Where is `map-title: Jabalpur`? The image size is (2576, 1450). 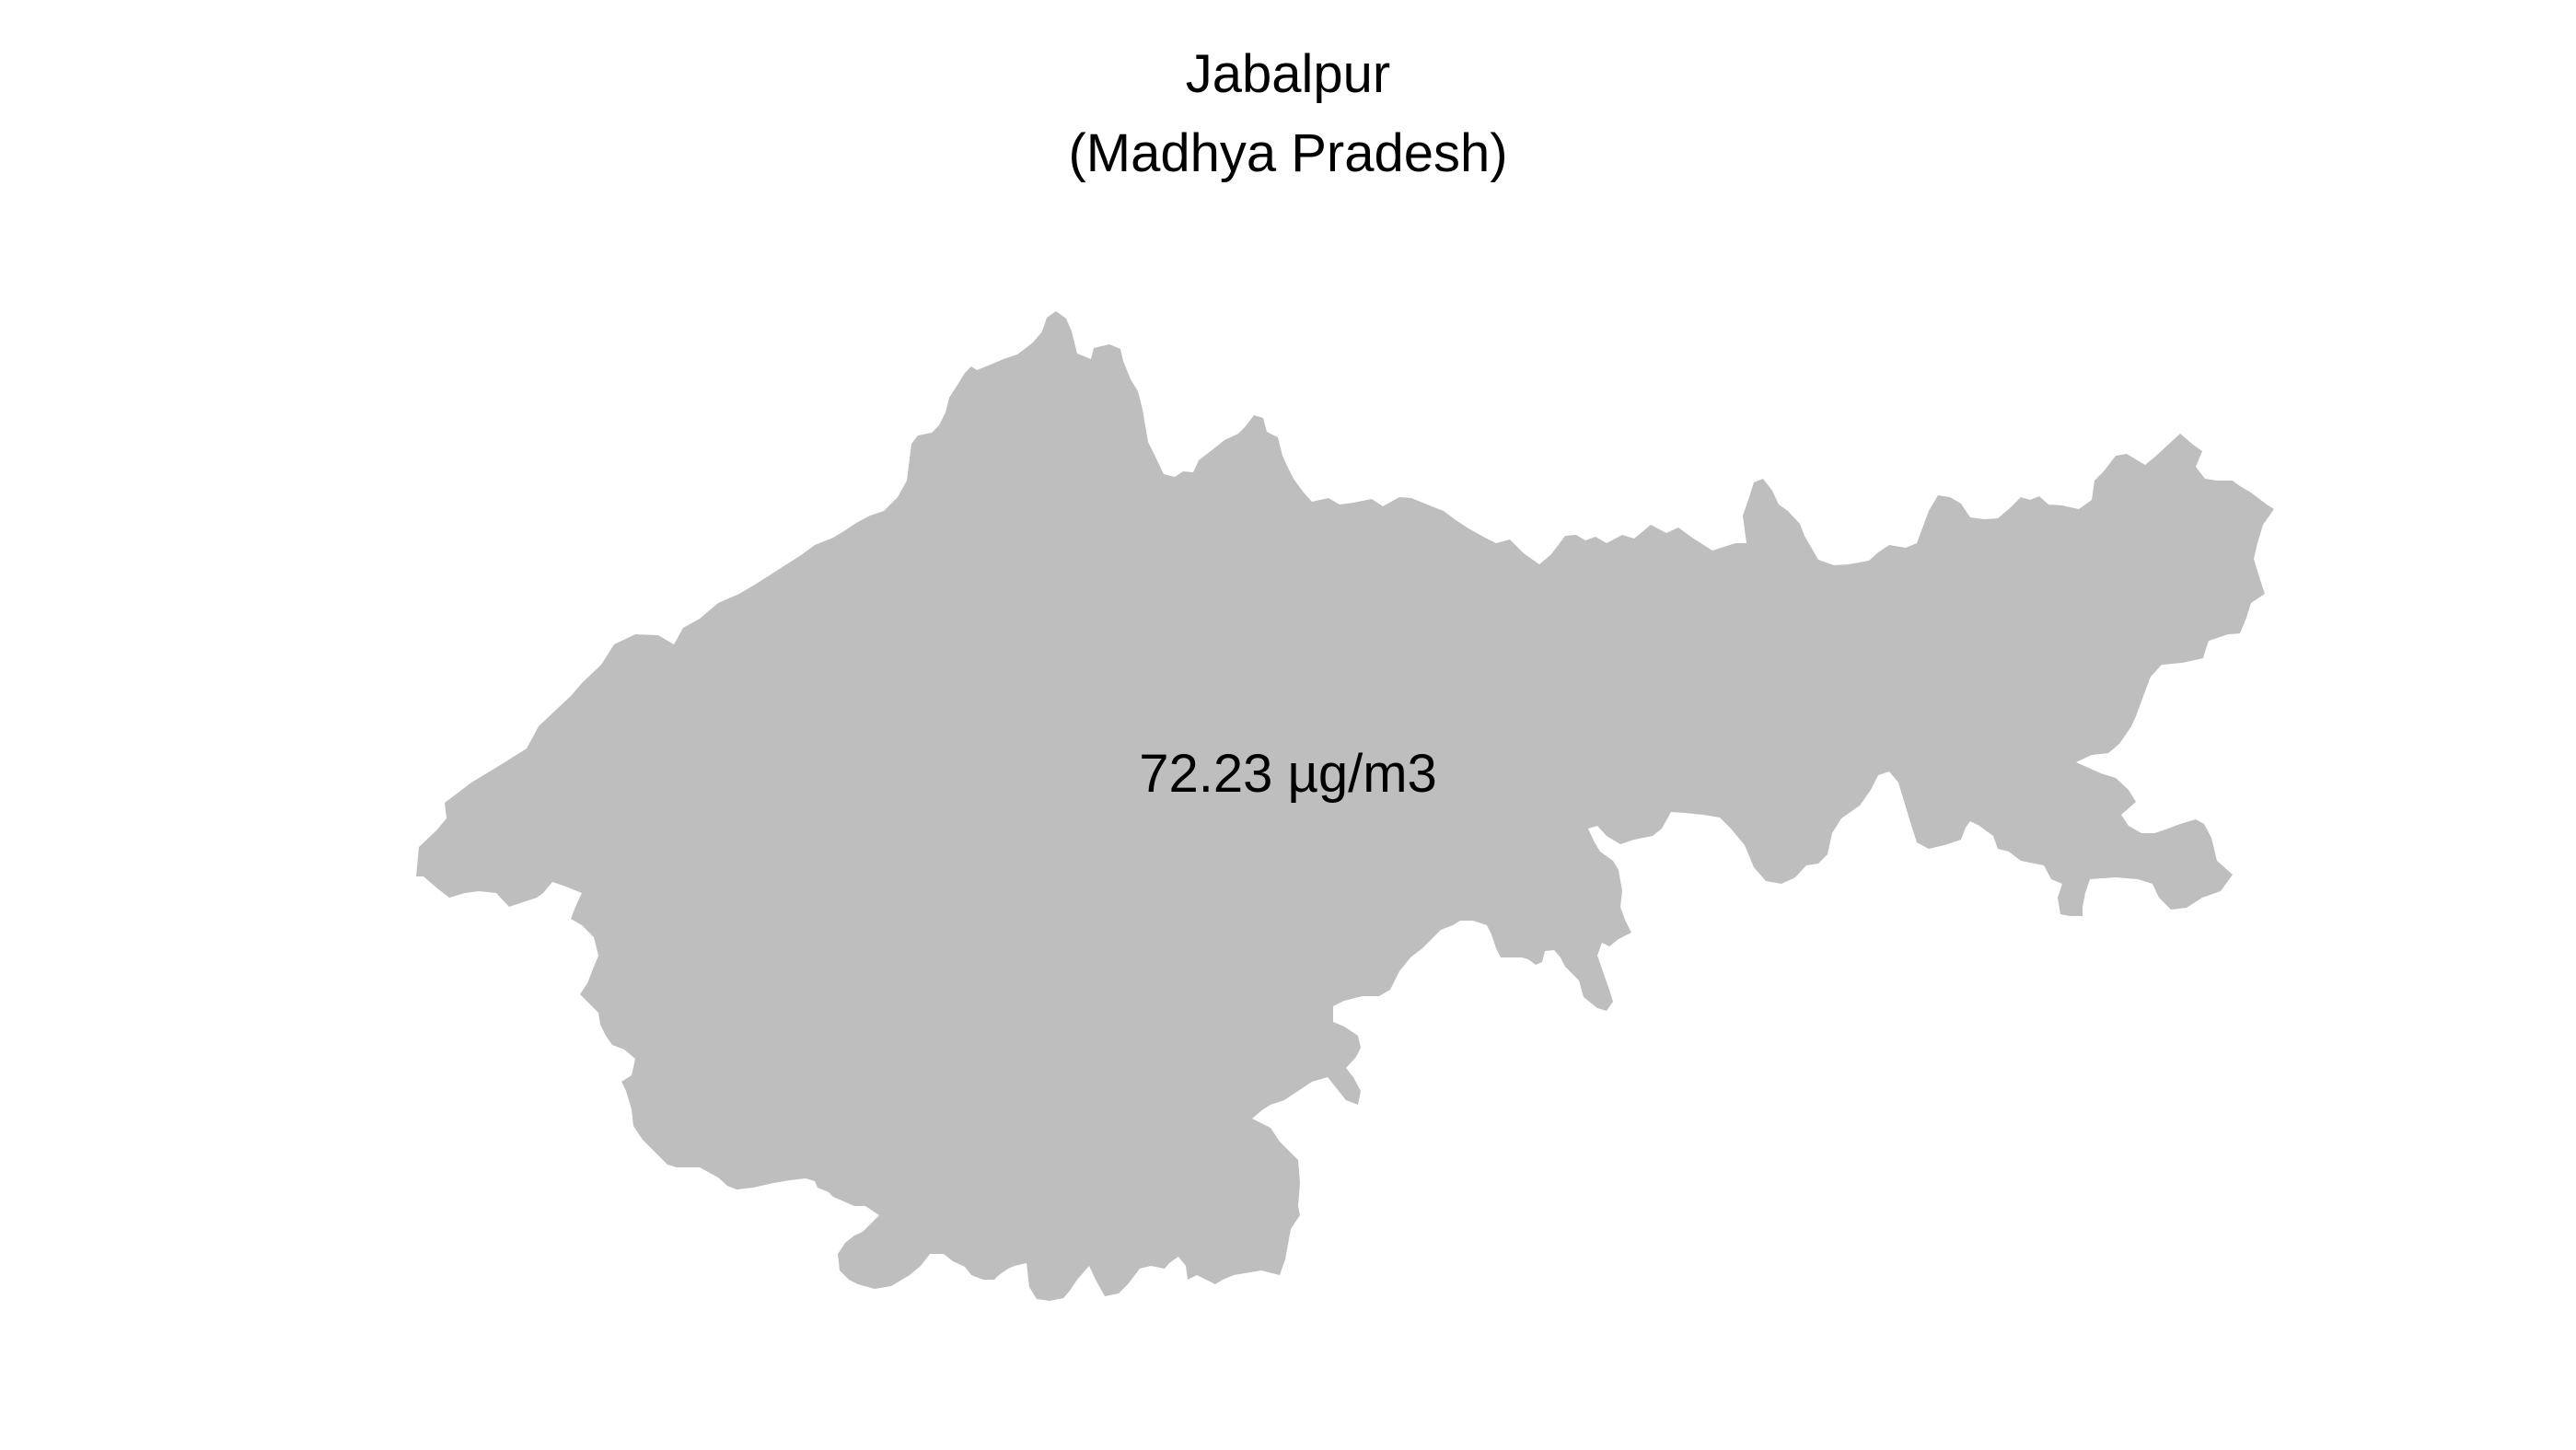
map-title: Jabalpur is located at coordinates (1288, 74).